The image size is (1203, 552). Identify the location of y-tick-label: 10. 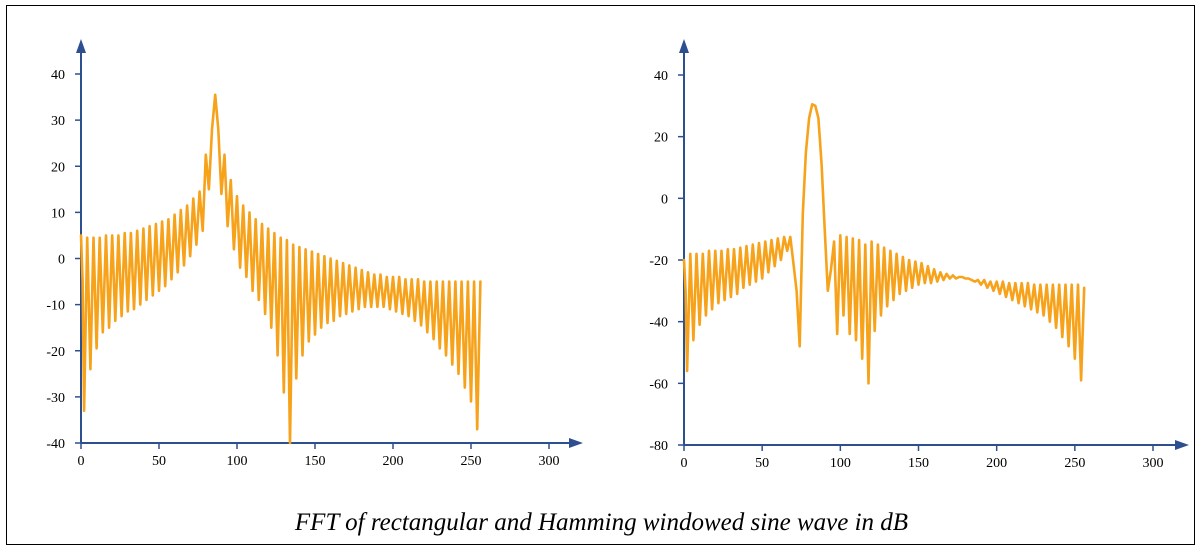
(58, 213).